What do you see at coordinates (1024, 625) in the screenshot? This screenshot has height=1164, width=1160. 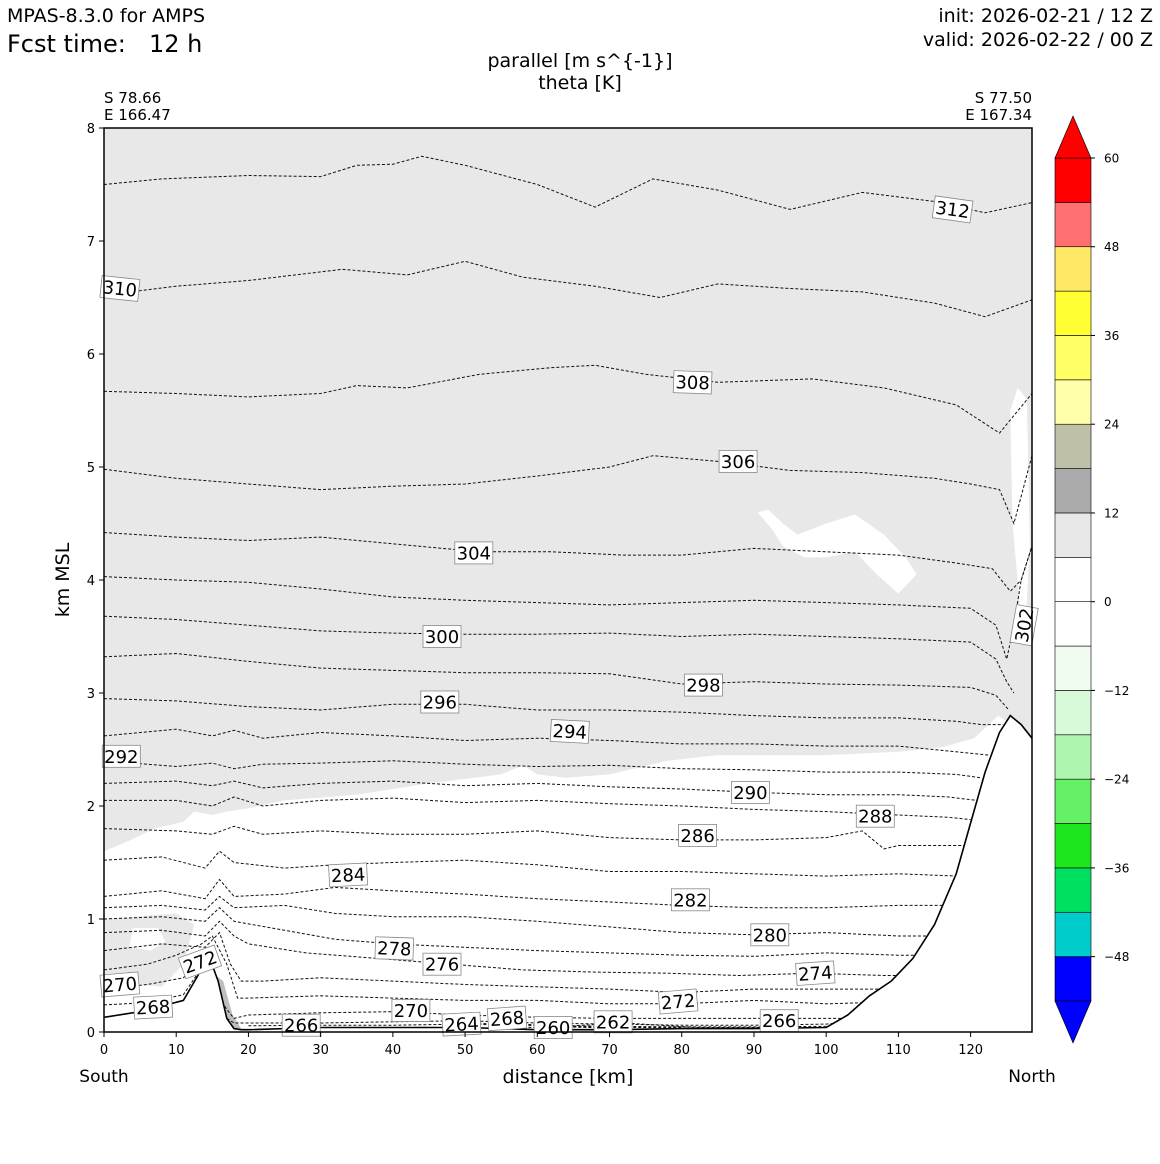 I see `contour-label: 302` at bounding box center [1024, 625].